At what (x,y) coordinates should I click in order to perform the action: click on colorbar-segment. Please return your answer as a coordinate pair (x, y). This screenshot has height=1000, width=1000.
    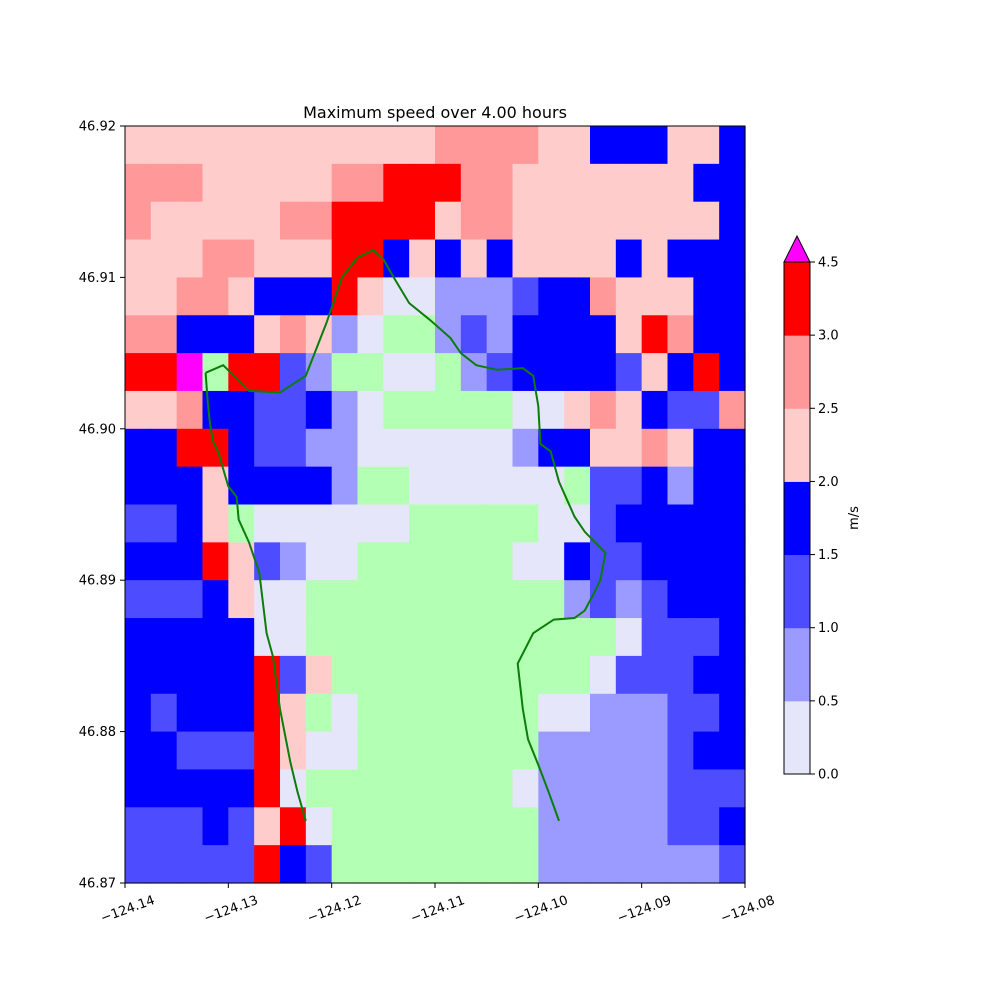
    Looking at the image, I should click on (797, 664).